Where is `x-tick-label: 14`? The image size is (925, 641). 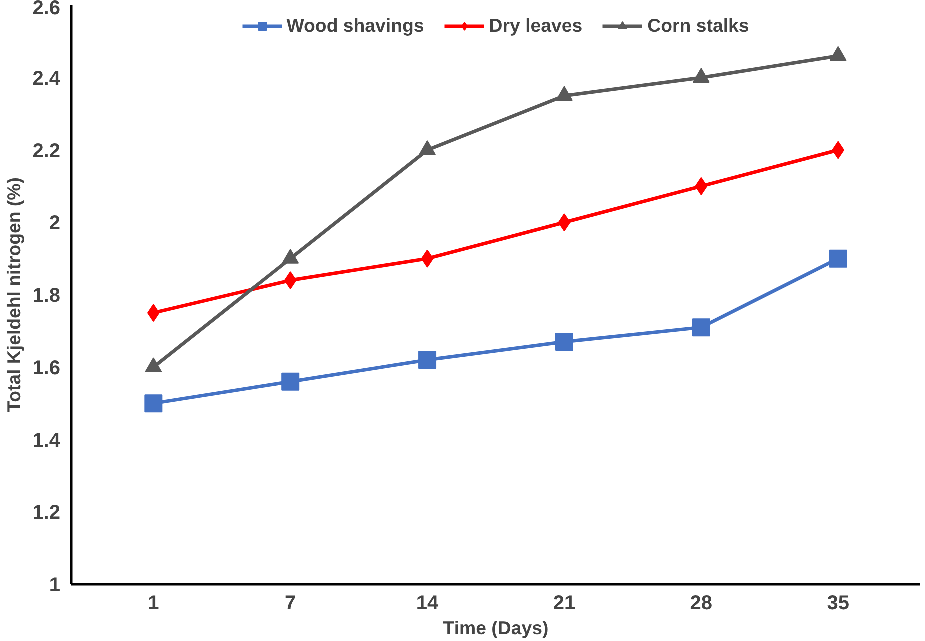
x-tick-label: 14 is located at coordinates (428, 603).